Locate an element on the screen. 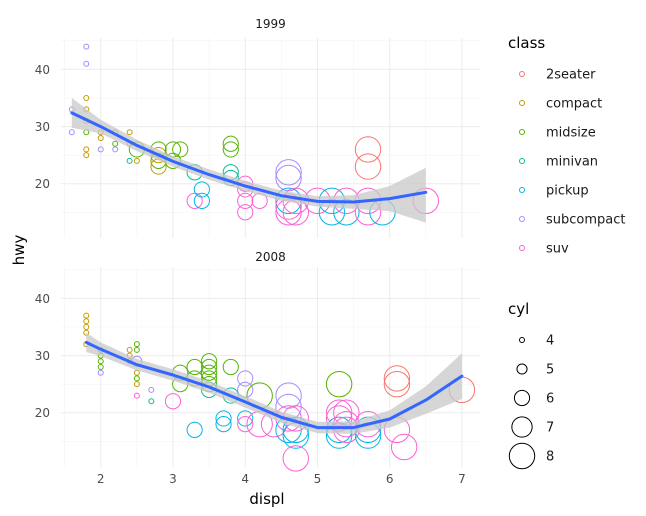 The height and width of the screenshot is (516, 646). legend-key-2seater is located at coordinates (522, 74).